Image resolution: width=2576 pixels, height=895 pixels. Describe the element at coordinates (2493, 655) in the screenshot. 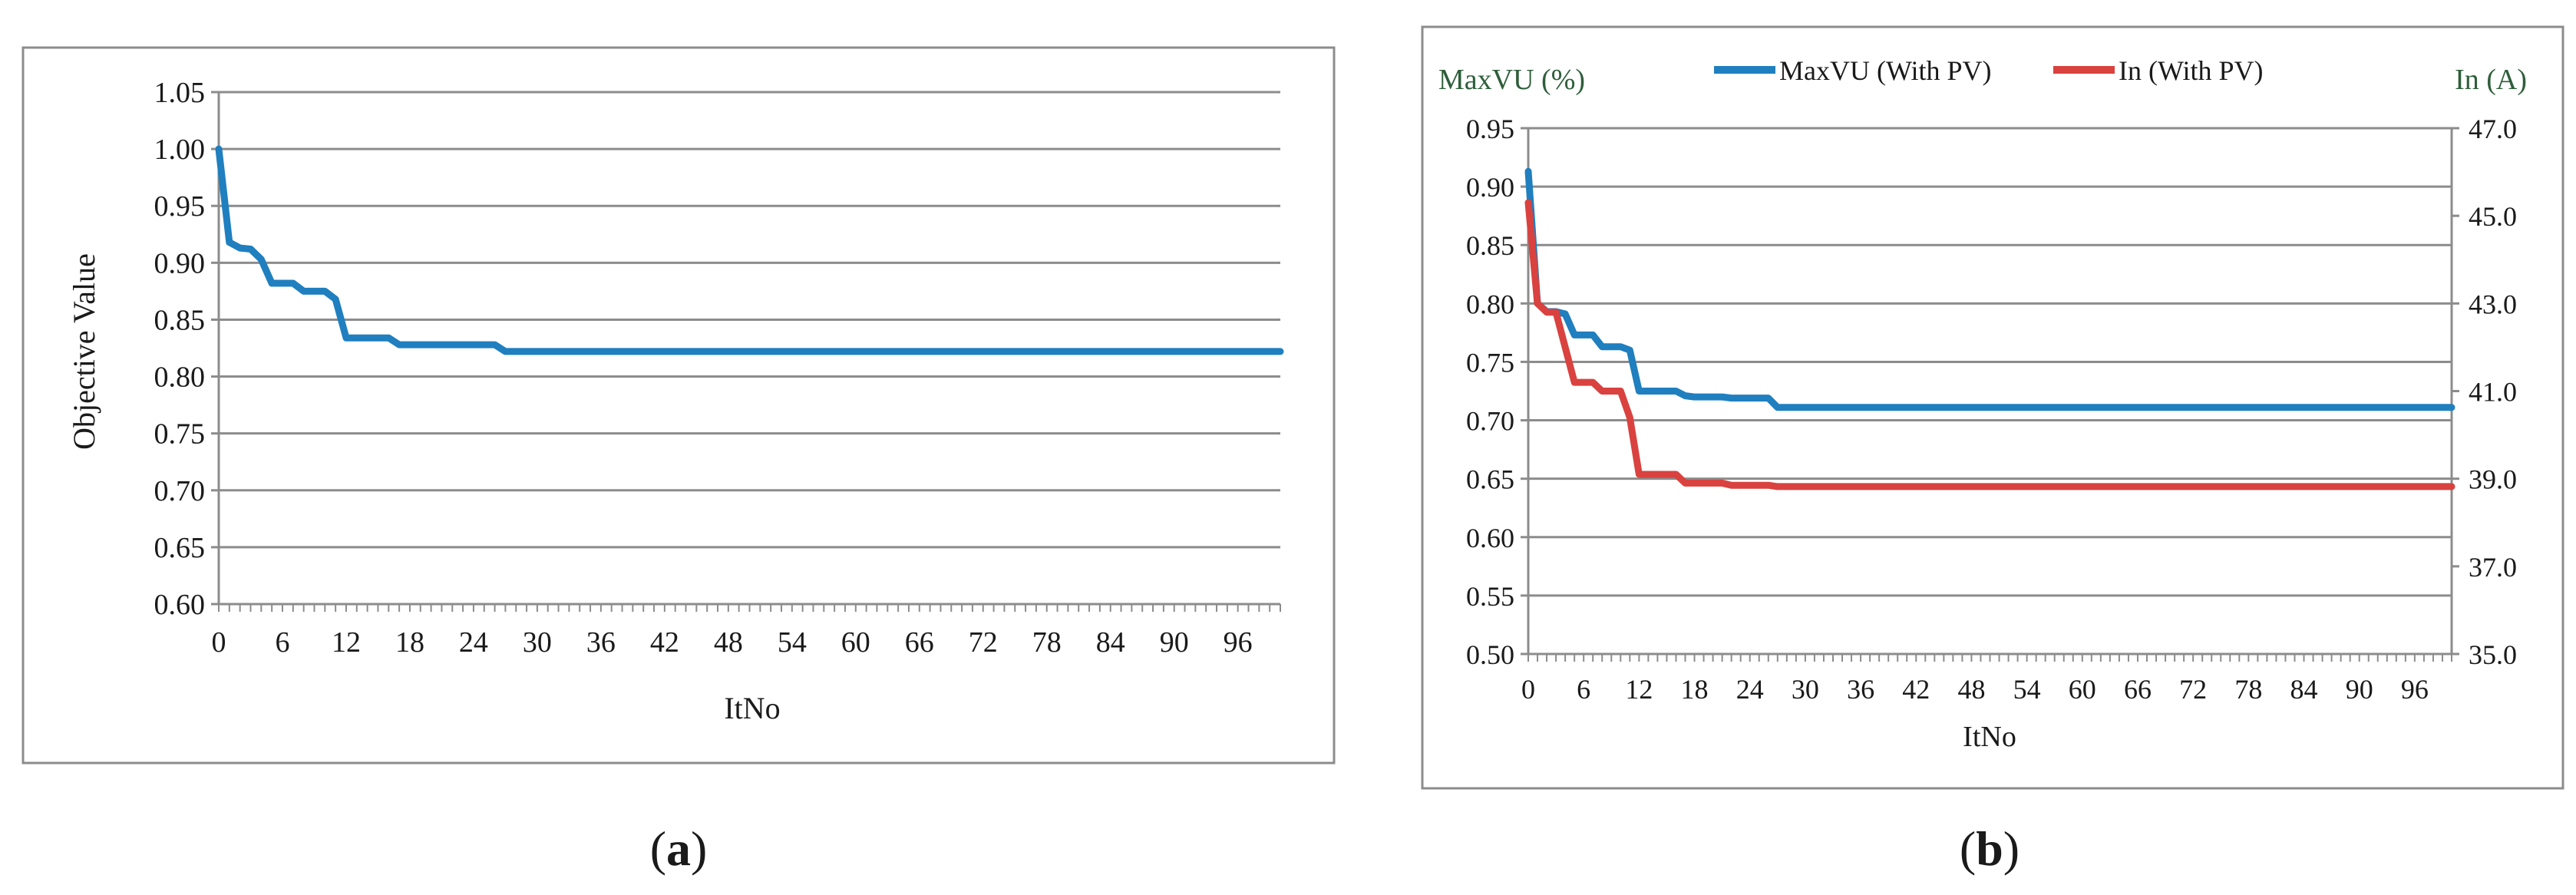

I see `y-right-tick-label: 35.0` at that location.